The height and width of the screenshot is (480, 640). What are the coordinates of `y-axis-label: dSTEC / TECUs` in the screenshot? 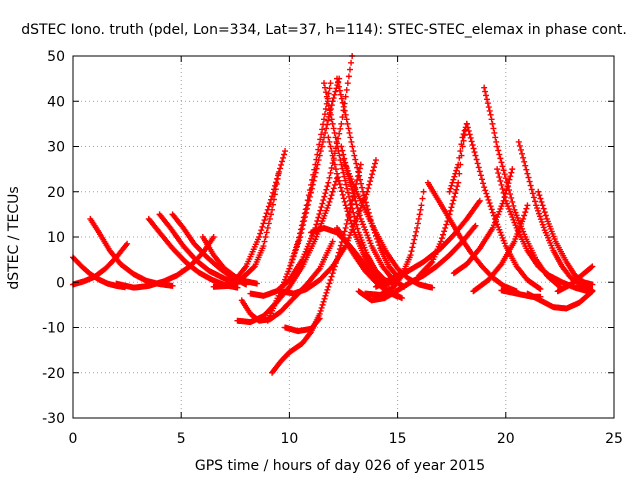 It's located at (14, 237).